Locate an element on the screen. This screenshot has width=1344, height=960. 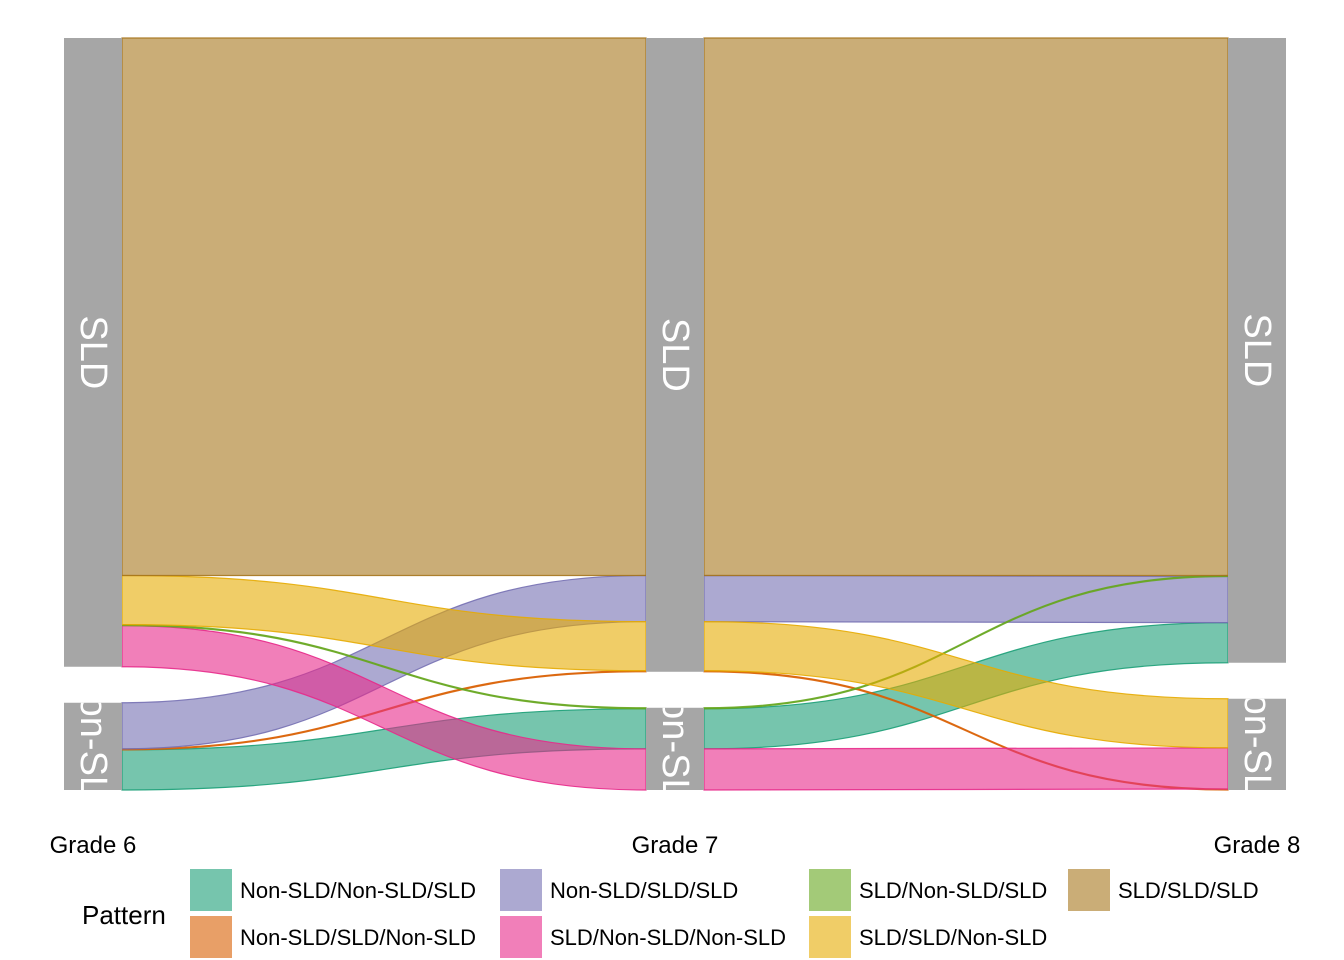
legend-swatch-sld-non-sld-non-sld is located at coordinates (521, 937).